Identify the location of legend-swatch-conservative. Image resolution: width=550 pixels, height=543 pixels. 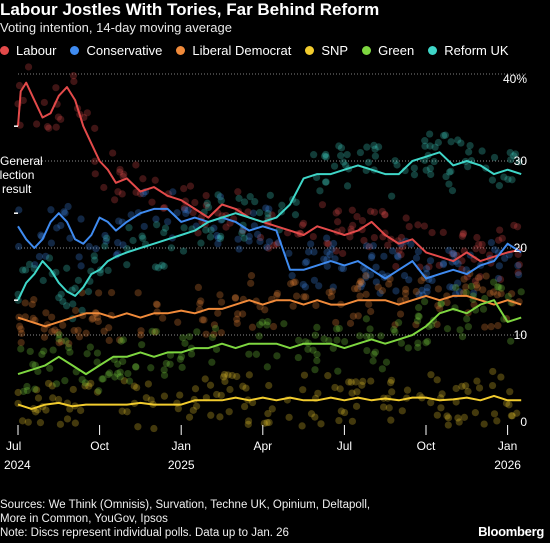
(75, 50).